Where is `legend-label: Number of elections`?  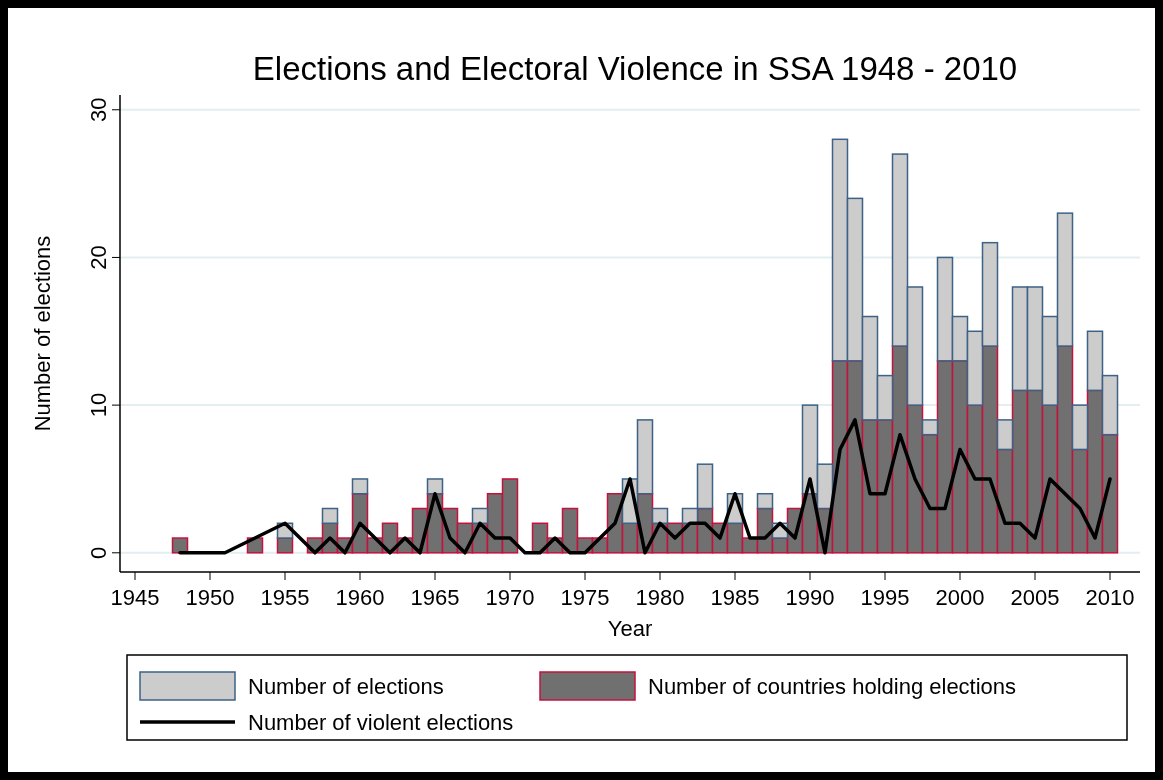 legend-label: Number of elections is located at coordinates (346, 686).